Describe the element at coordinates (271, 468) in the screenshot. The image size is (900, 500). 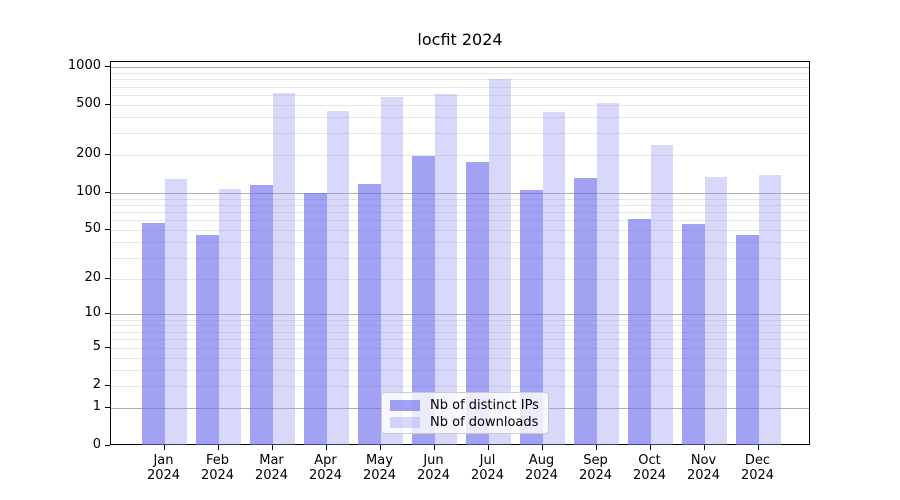
I see `x-tick-label: Mar 2024` at that location.